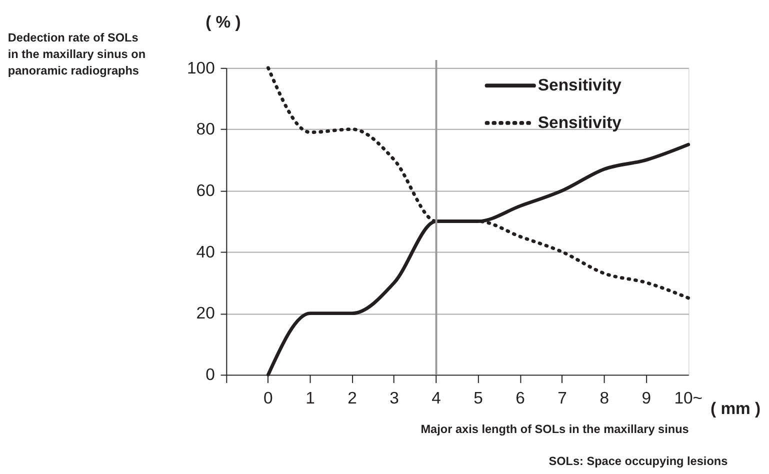 Image resolution: width=769 pixels, height=474 pixels. I want to click on x-tick-label: 5, so click(478, 398).